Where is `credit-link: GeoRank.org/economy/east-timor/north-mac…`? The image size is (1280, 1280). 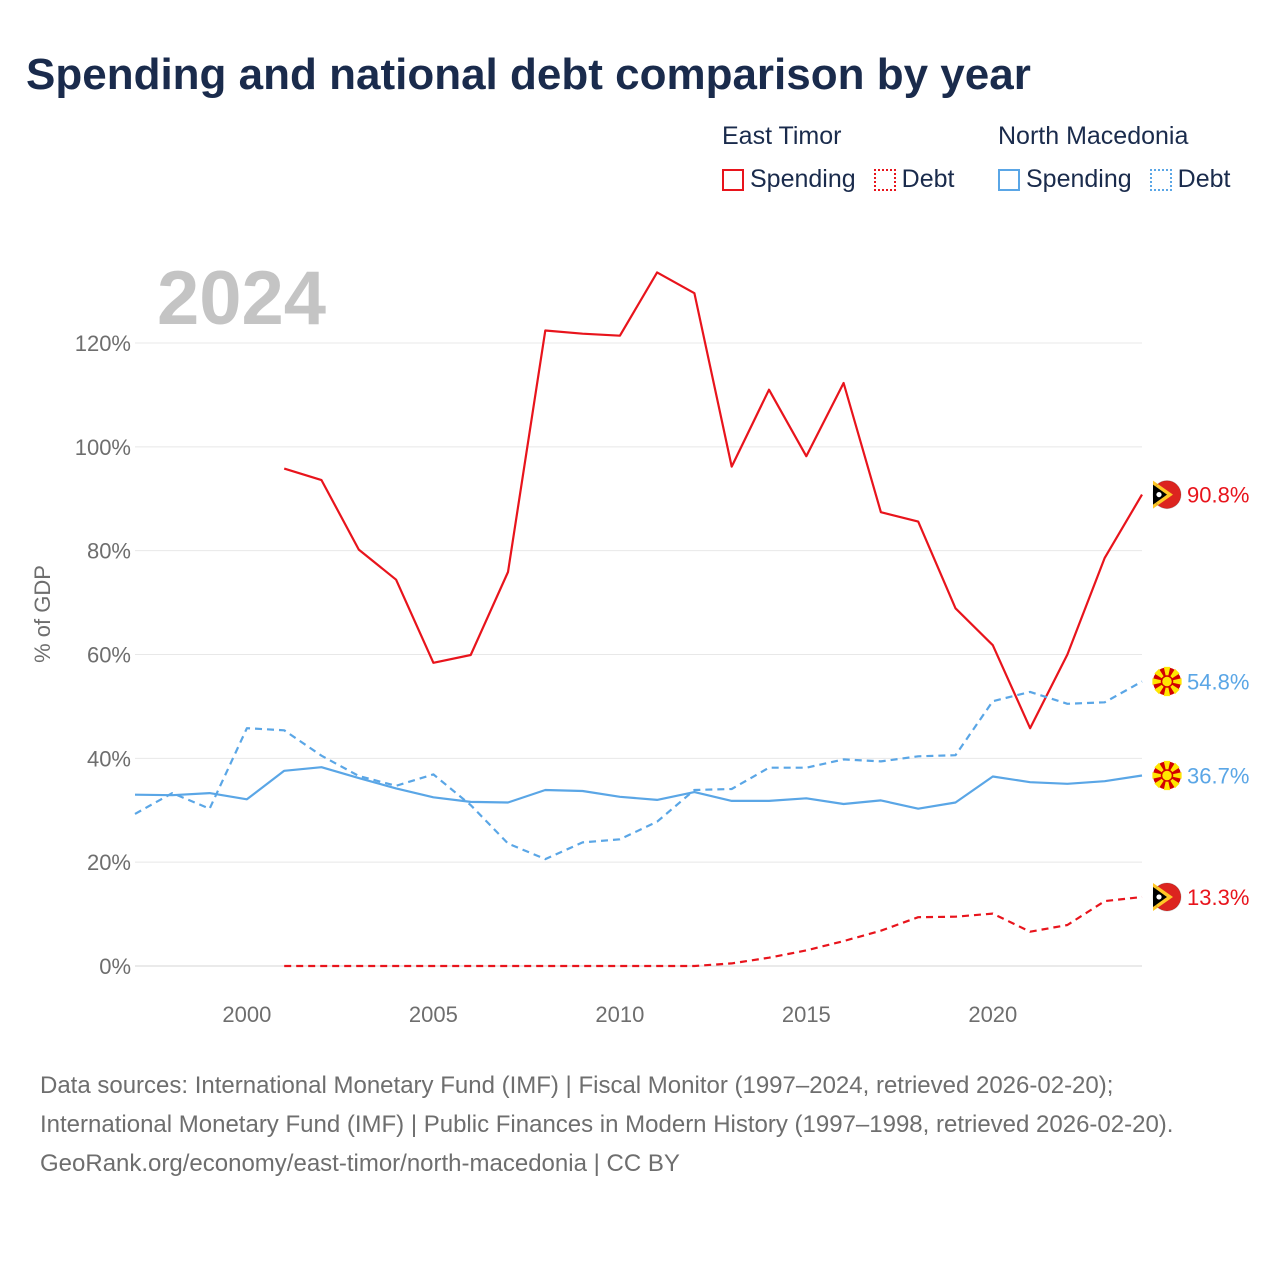
credit-link: GeoRank.org/economy/east-timor/north-mac… is located at coordinates (360, 1163).